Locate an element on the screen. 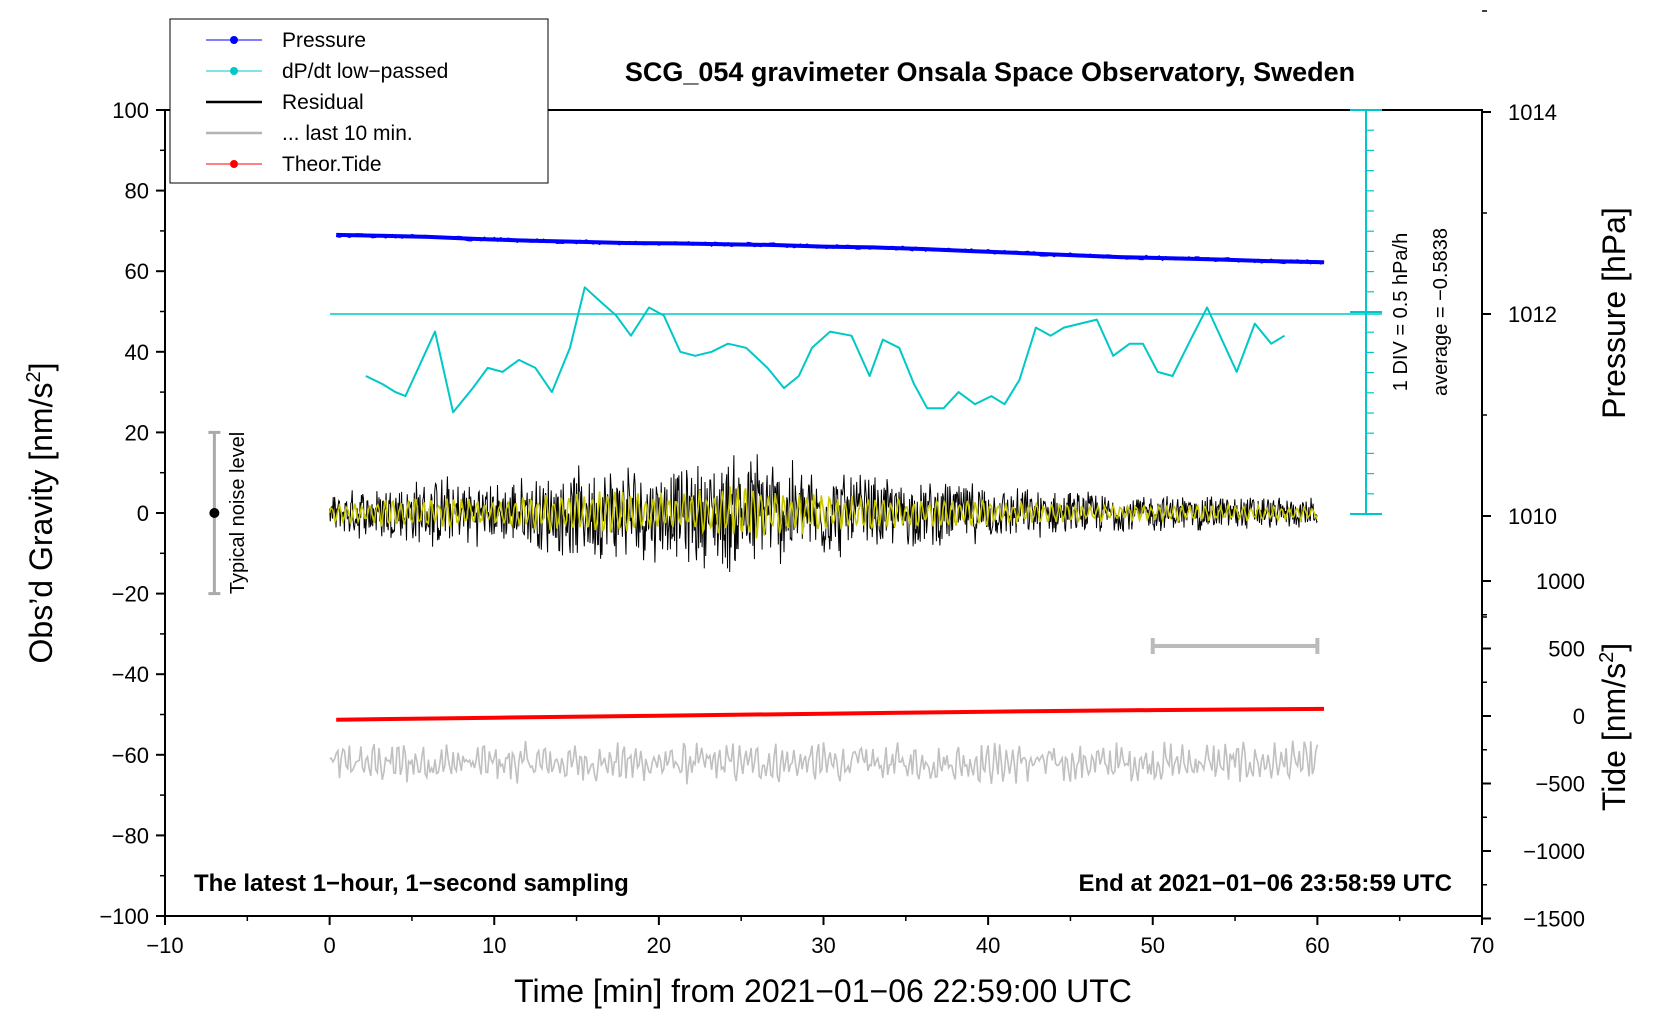  series-pressure-noise is located at coordinates (830, 249).